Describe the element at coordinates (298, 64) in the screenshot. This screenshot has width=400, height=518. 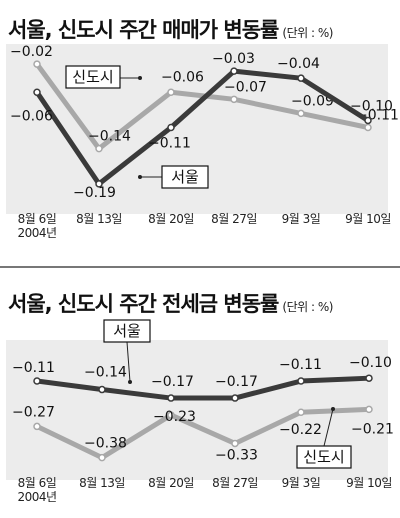
I see `data-label: −0.04` at that location.